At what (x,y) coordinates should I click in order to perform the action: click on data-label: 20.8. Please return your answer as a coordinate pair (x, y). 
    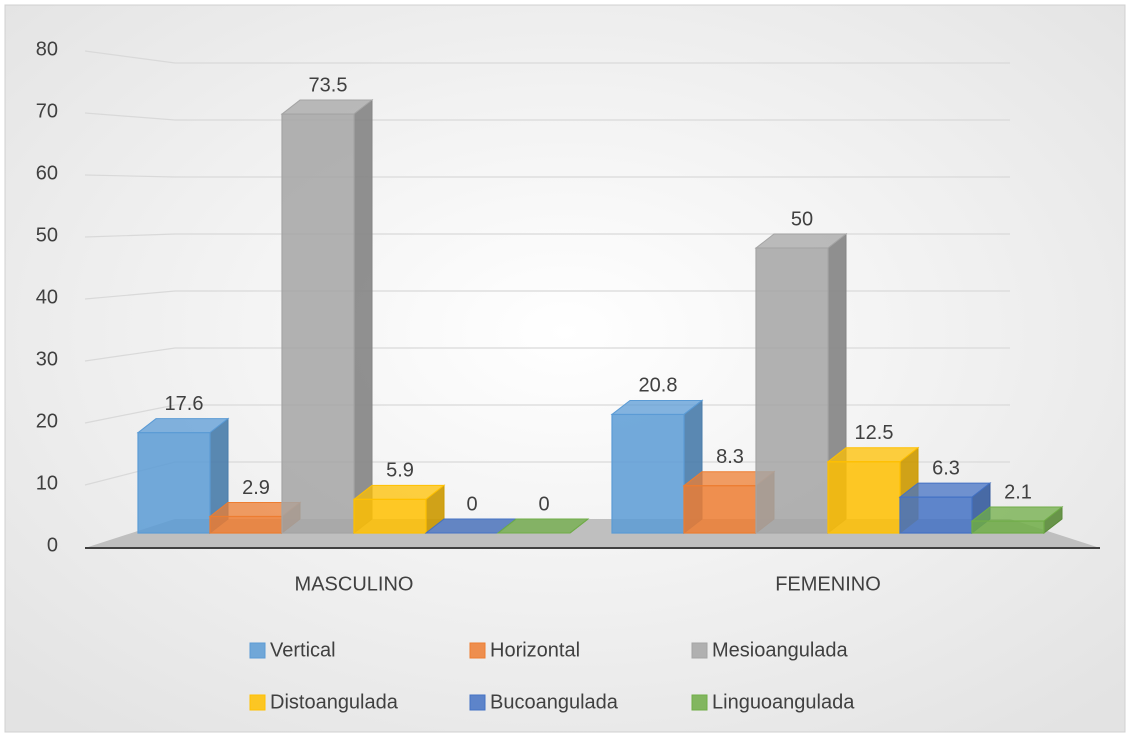
    Looking at the image, I should click on (658, 386).